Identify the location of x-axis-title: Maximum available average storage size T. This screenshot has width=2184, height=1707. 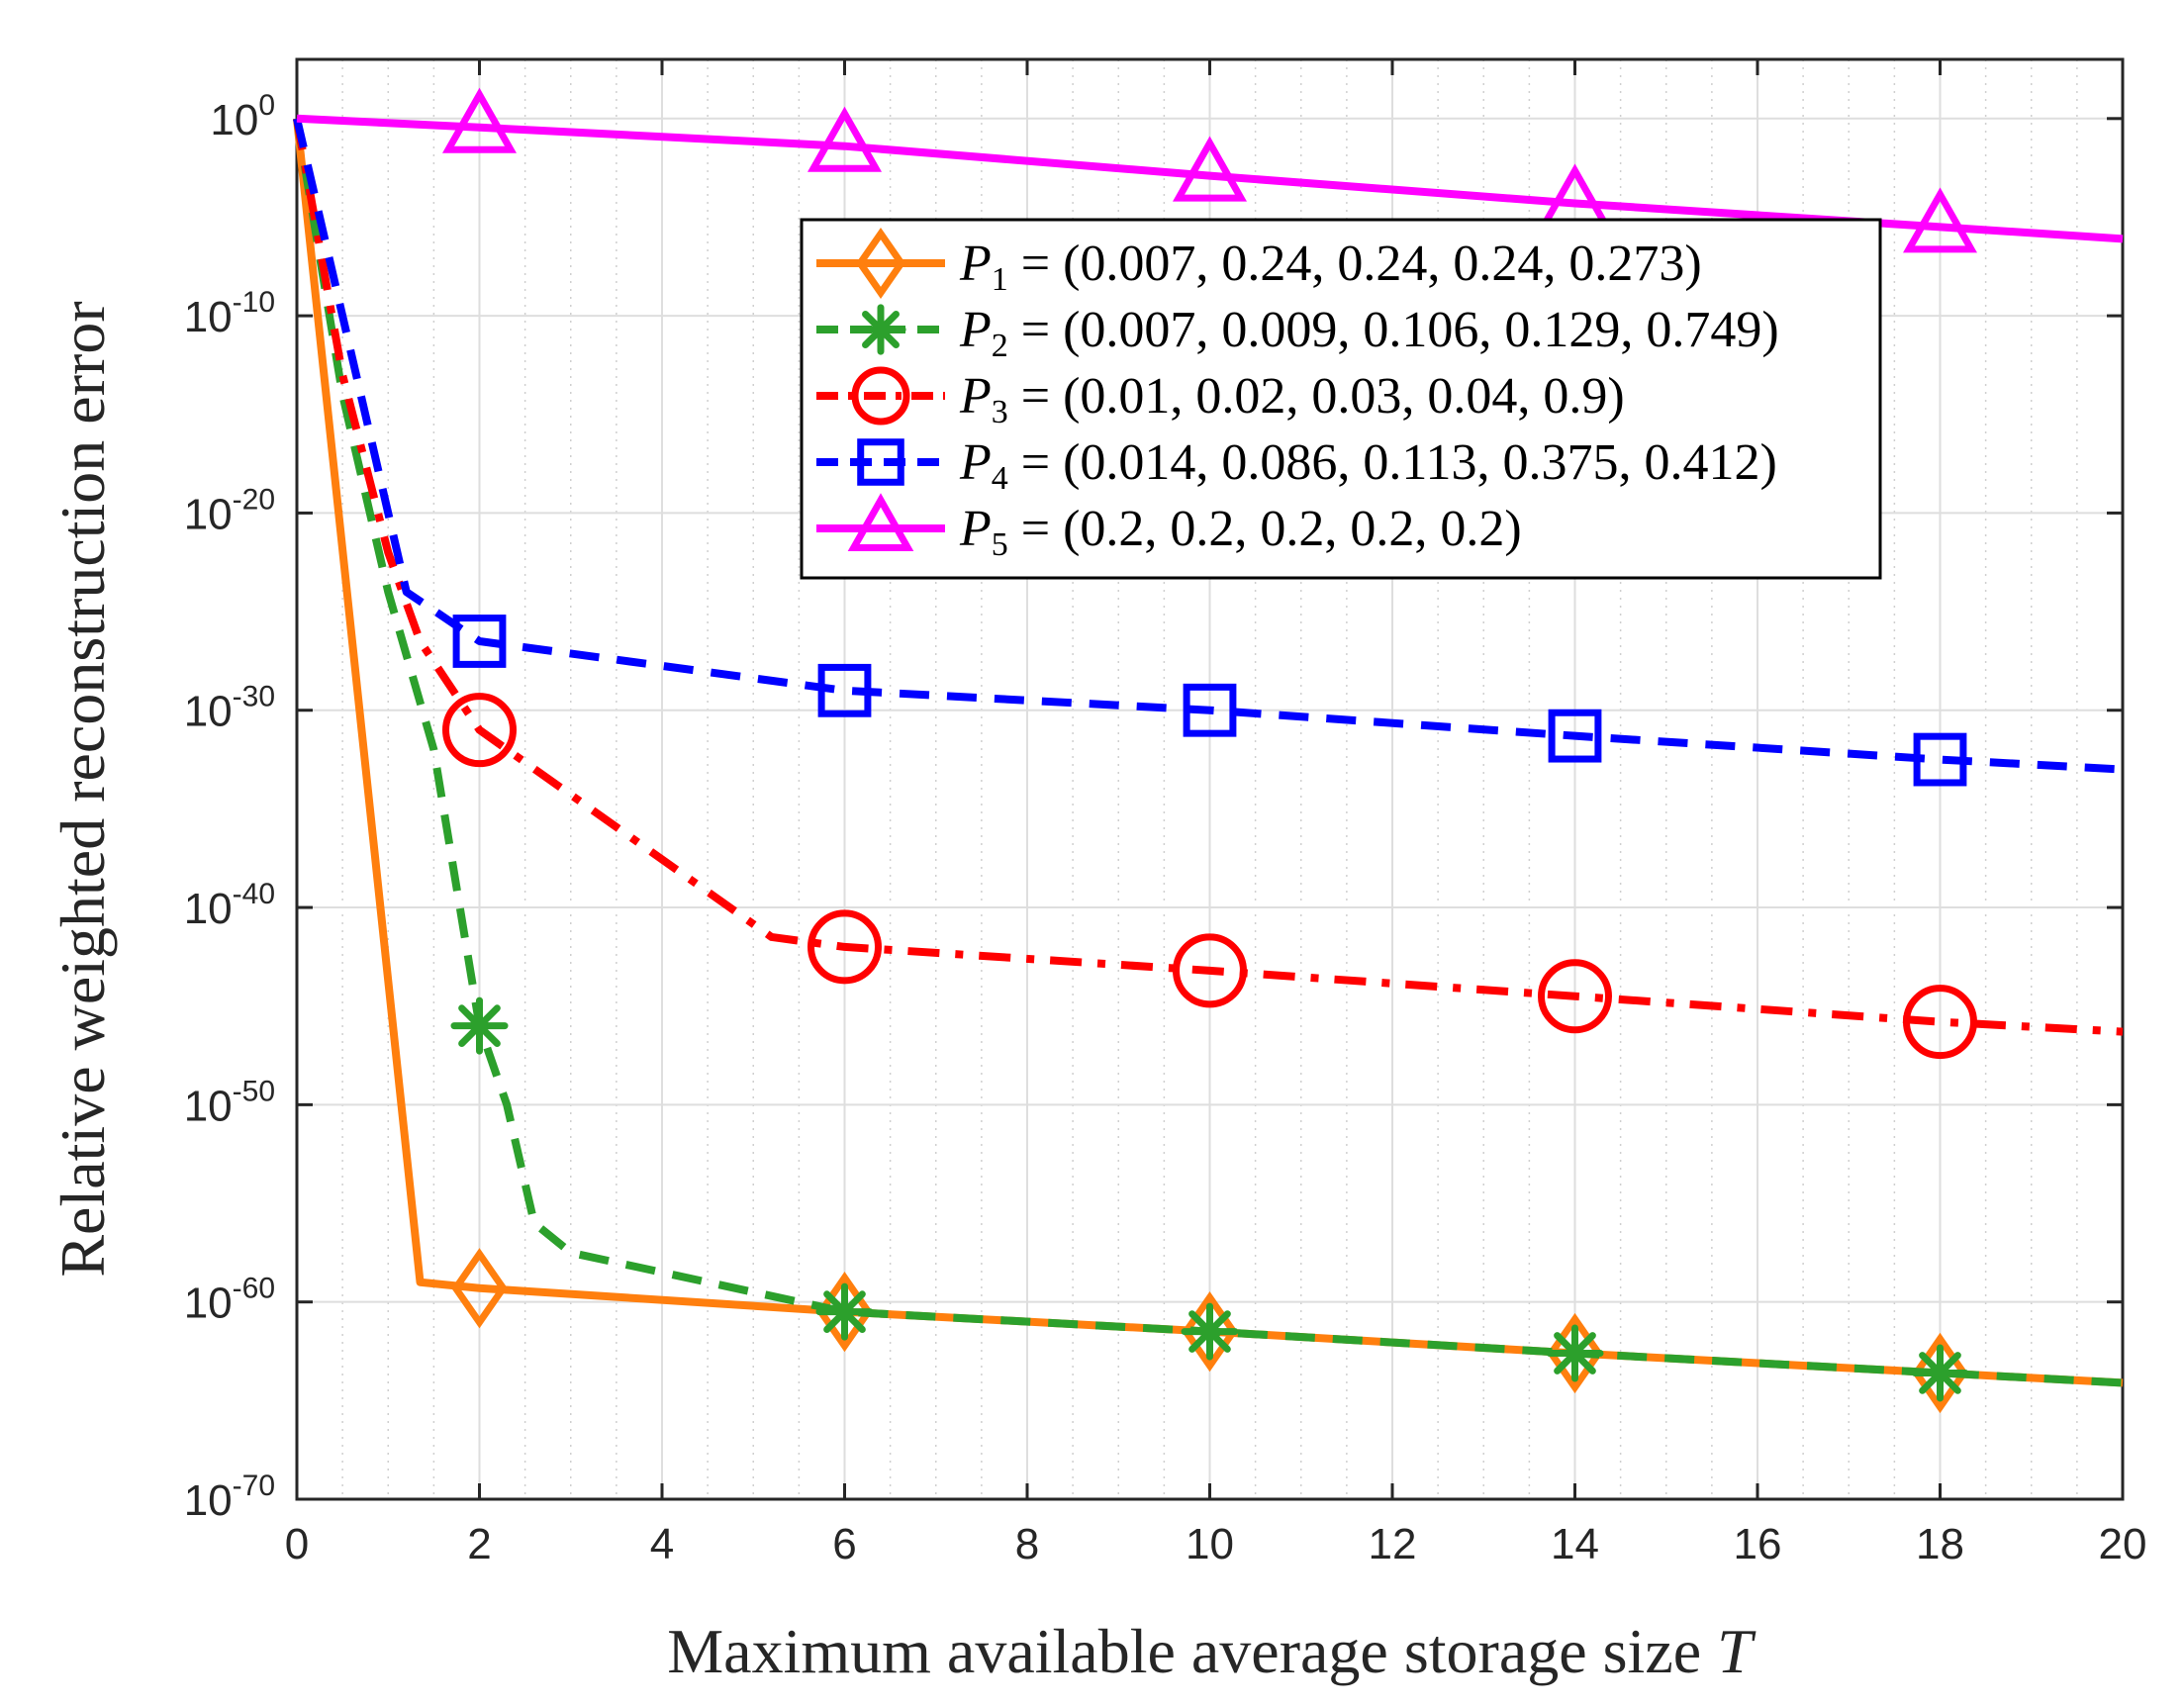
(1212, 1651).